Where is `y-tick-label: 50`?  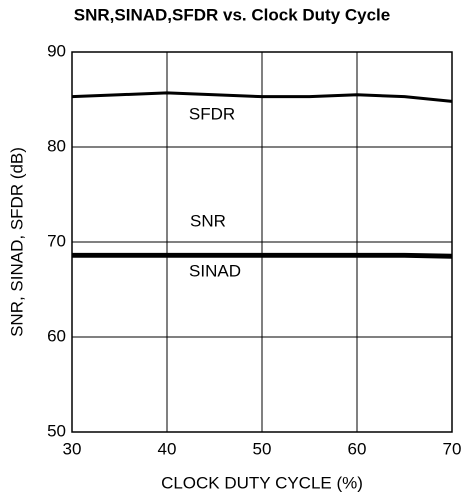
y-tick-label: 50 is located at coordinates (56, 430).